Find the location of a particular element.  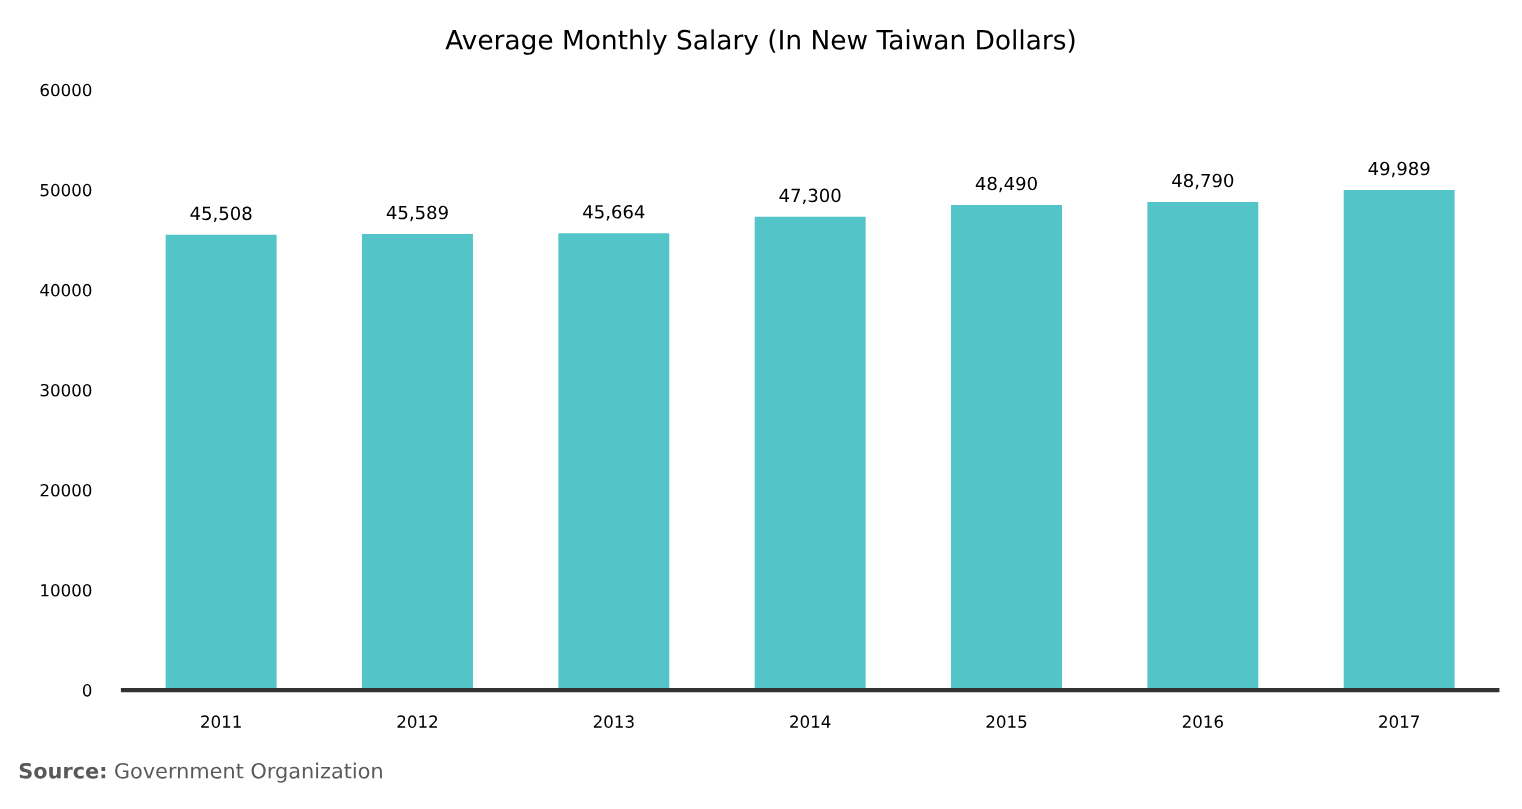

data-label: 45,589 is located at coordinates (417, 213).